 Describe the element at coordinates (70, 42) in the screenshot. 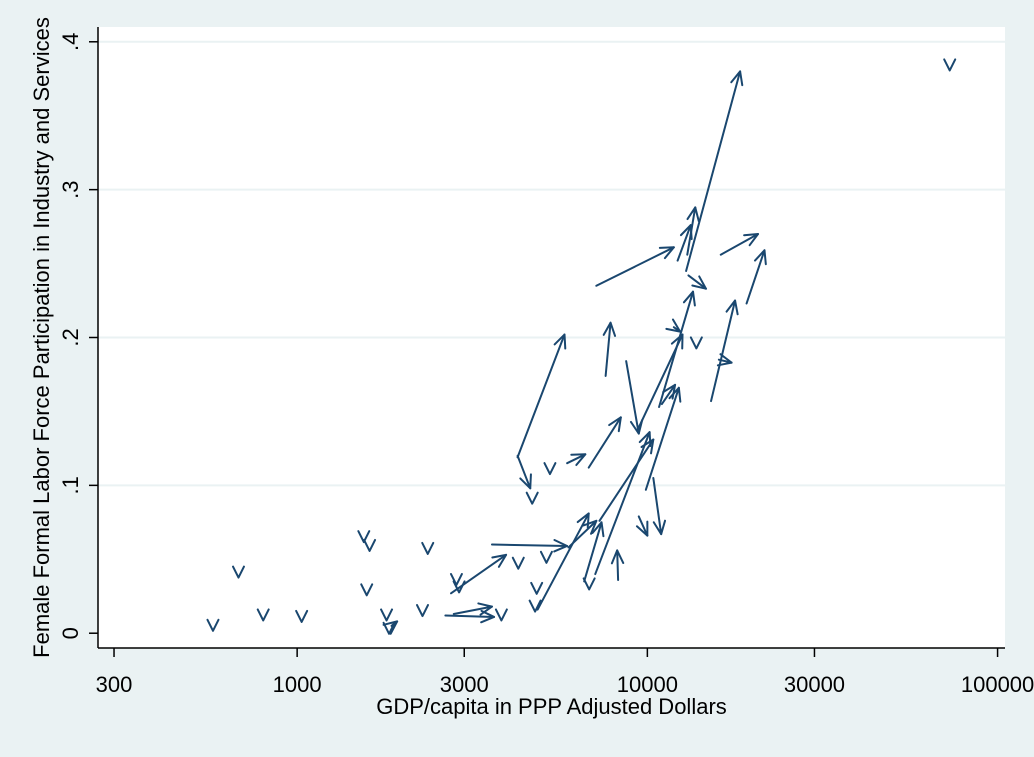

I see `y-tick-label: .4` at that location.